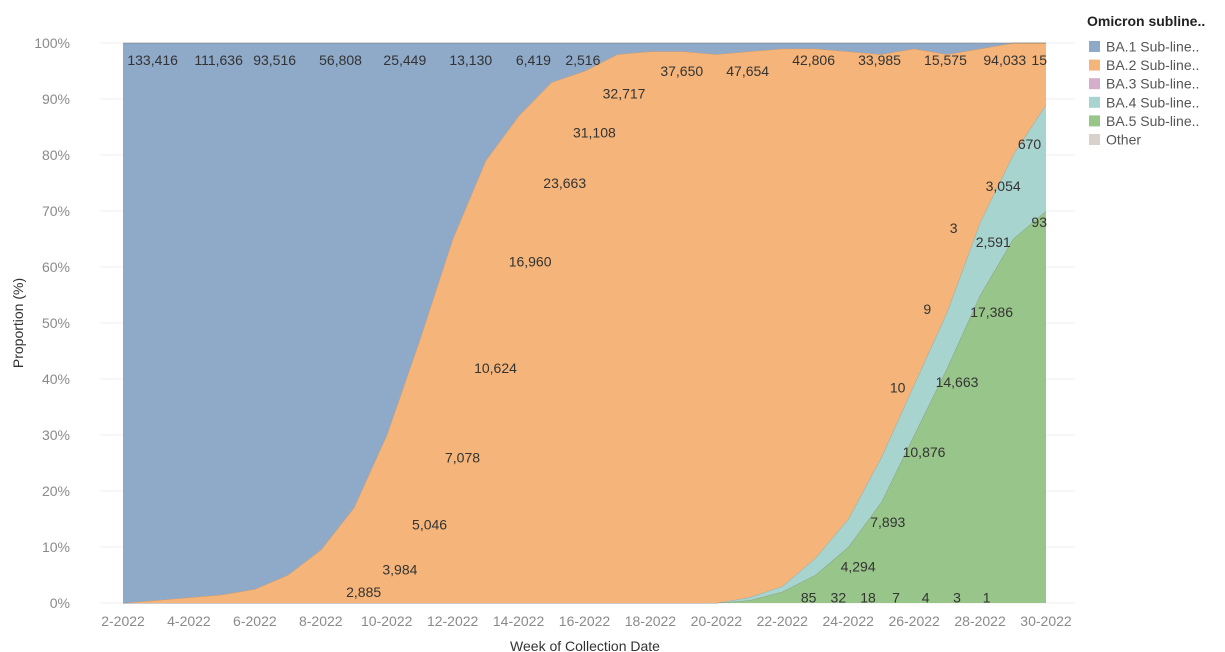 Image resolution: width=1225 pixels, height=652 pixels. Describe the element at coordinates (152, 60) in the screenshot. I see `data-label: 133,416` at that location.